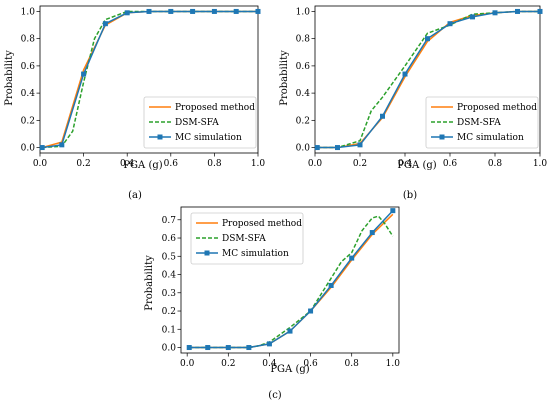  What do you see at coordinates (275, 395) in the screenshot?
I see `panel-label: (c)` at bounding box center [275, 395].